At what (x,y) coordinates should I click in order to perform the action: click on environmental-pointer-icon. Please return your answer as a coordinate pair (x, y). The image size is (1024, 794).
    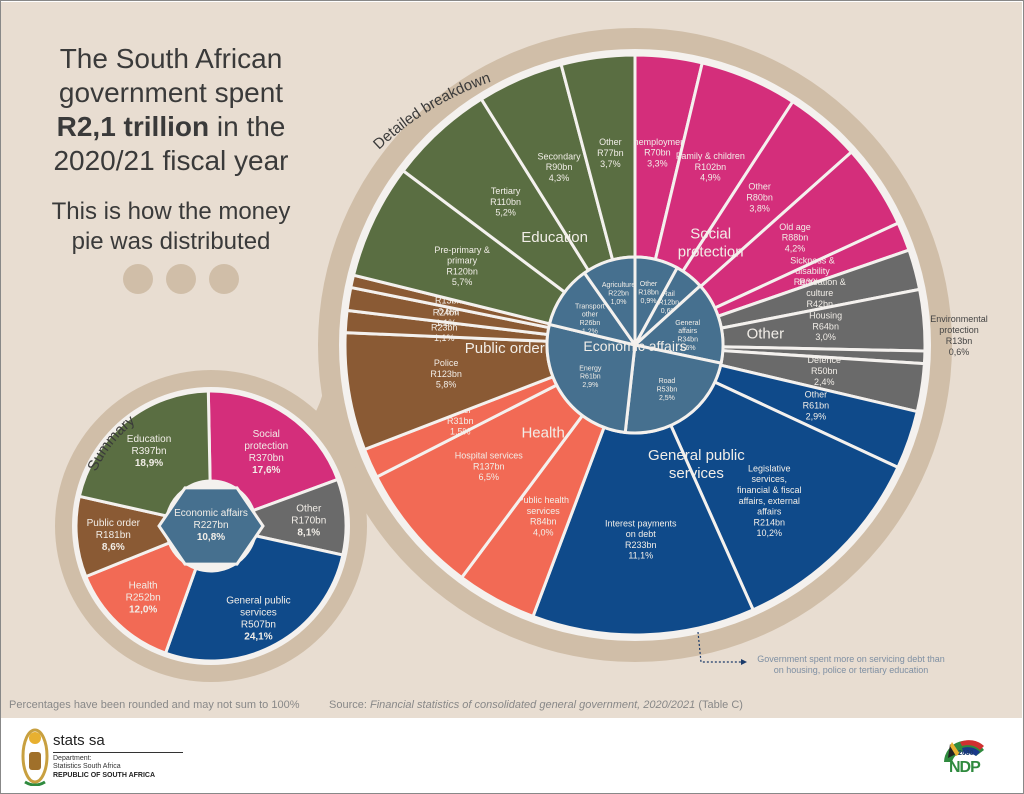
    Looking at the image, I should click on (915, 332).